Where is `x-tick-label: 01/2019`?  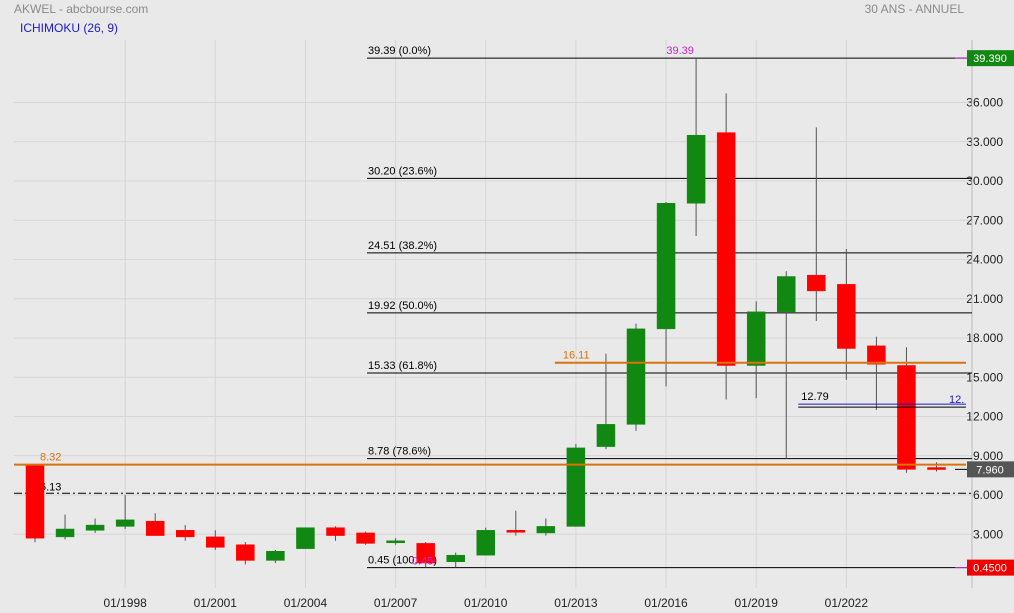
x-tick-label: 01/2019 is located at coordinates (757, 603).